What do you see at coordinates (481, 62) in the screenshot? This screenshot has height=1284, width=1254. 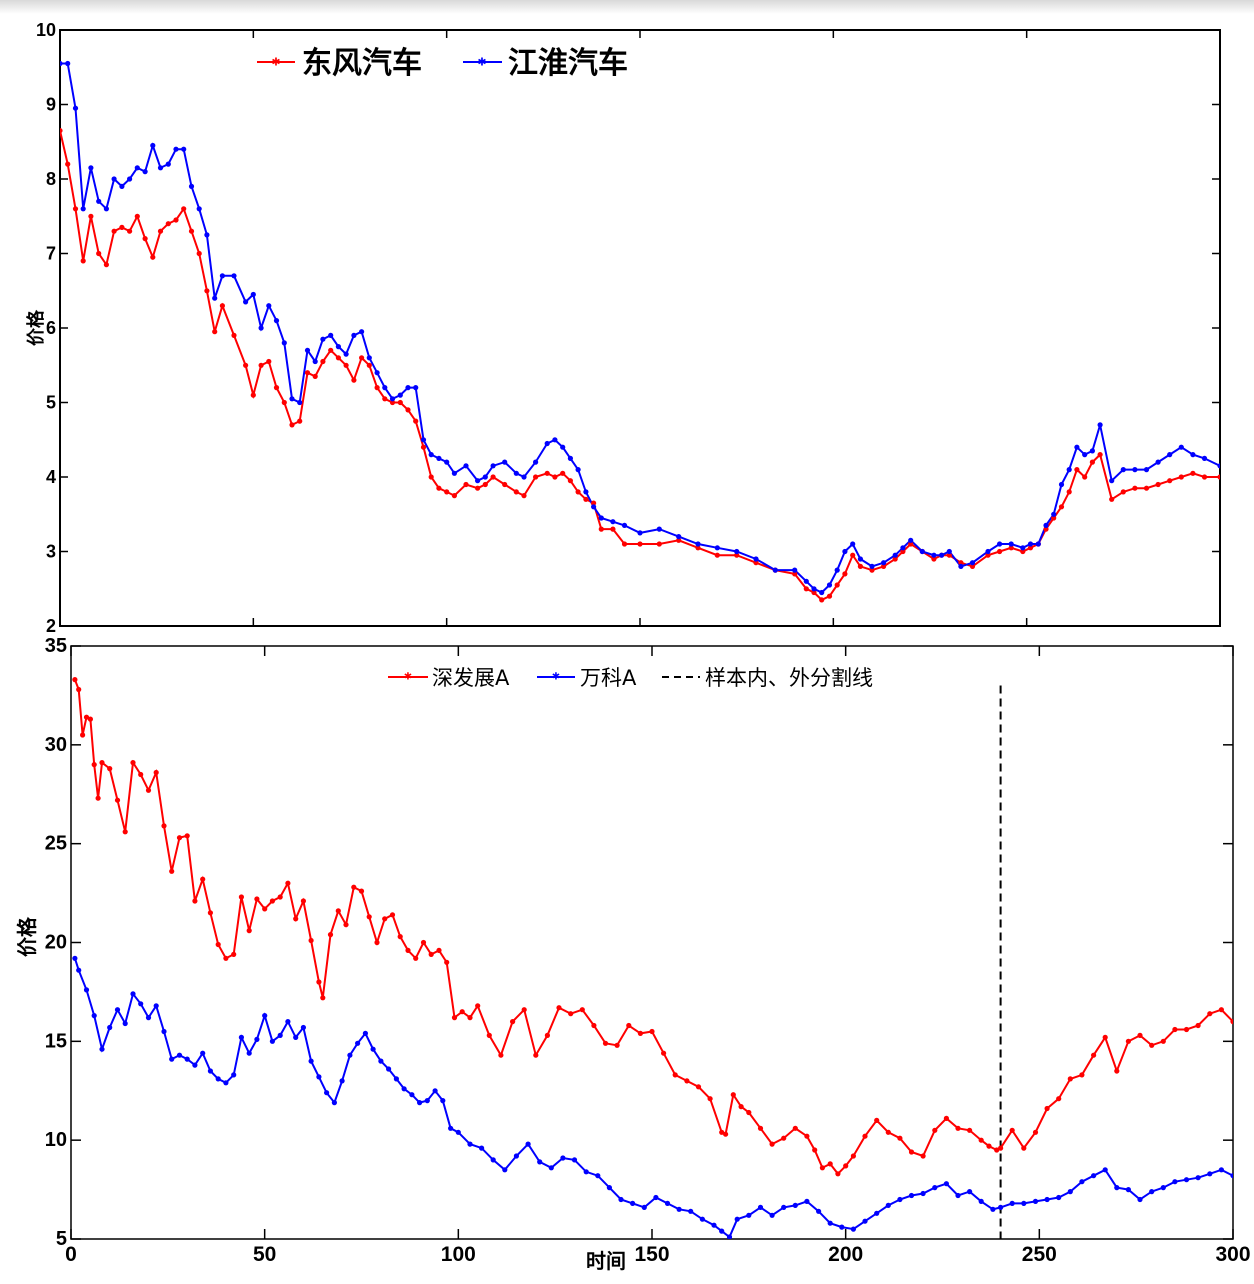 I see `legend-marker-jianghuai: ✱` at bounding box center [481, 62].